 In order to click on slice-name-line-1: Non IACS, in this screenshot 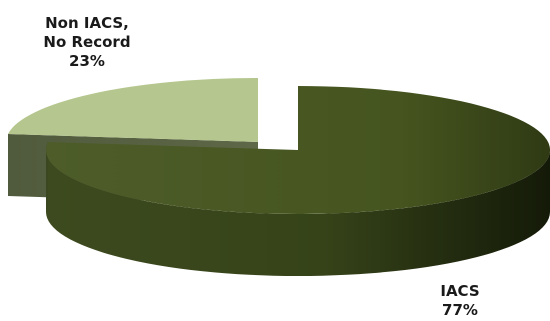, I will do `click(87, 23)`.